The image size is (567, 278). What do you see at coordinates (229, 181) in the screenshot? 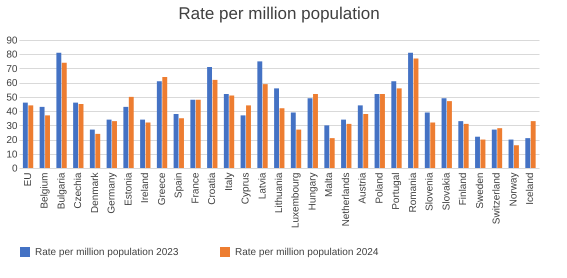
I see `x-tick-label: Italy` at bounding box center [229, 181].